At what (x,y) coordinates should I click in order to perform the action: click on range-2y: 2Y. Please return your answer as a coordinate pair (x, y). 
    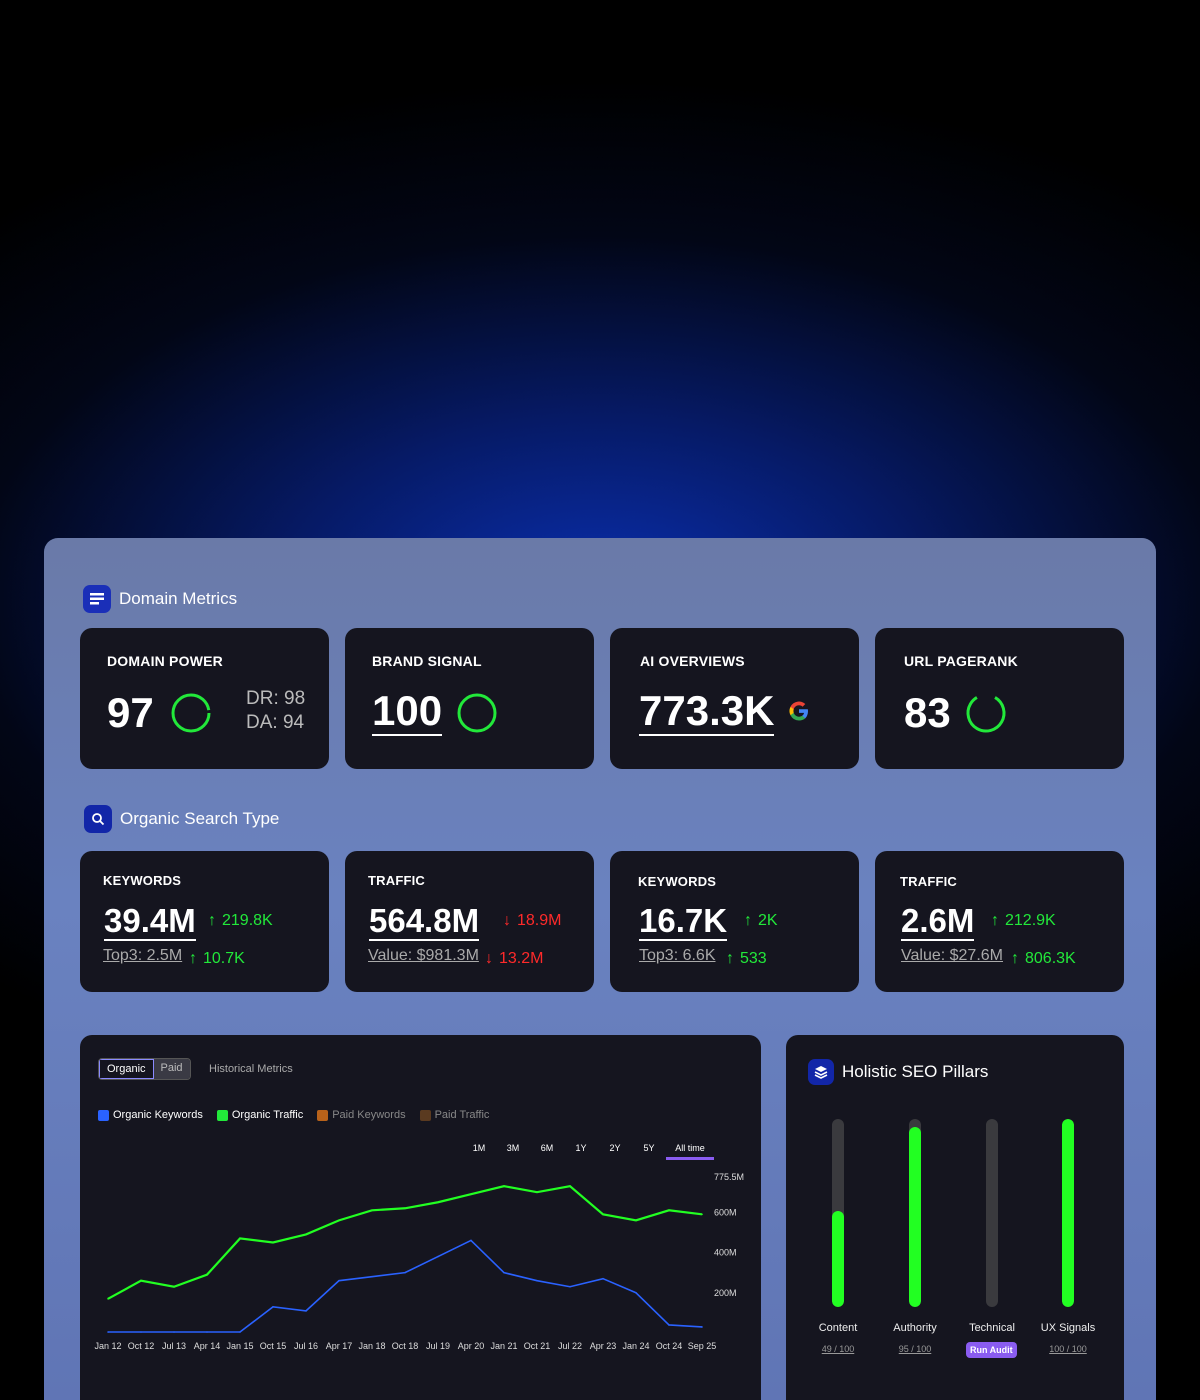
    Looking at the image, I should click on (615, 1148).